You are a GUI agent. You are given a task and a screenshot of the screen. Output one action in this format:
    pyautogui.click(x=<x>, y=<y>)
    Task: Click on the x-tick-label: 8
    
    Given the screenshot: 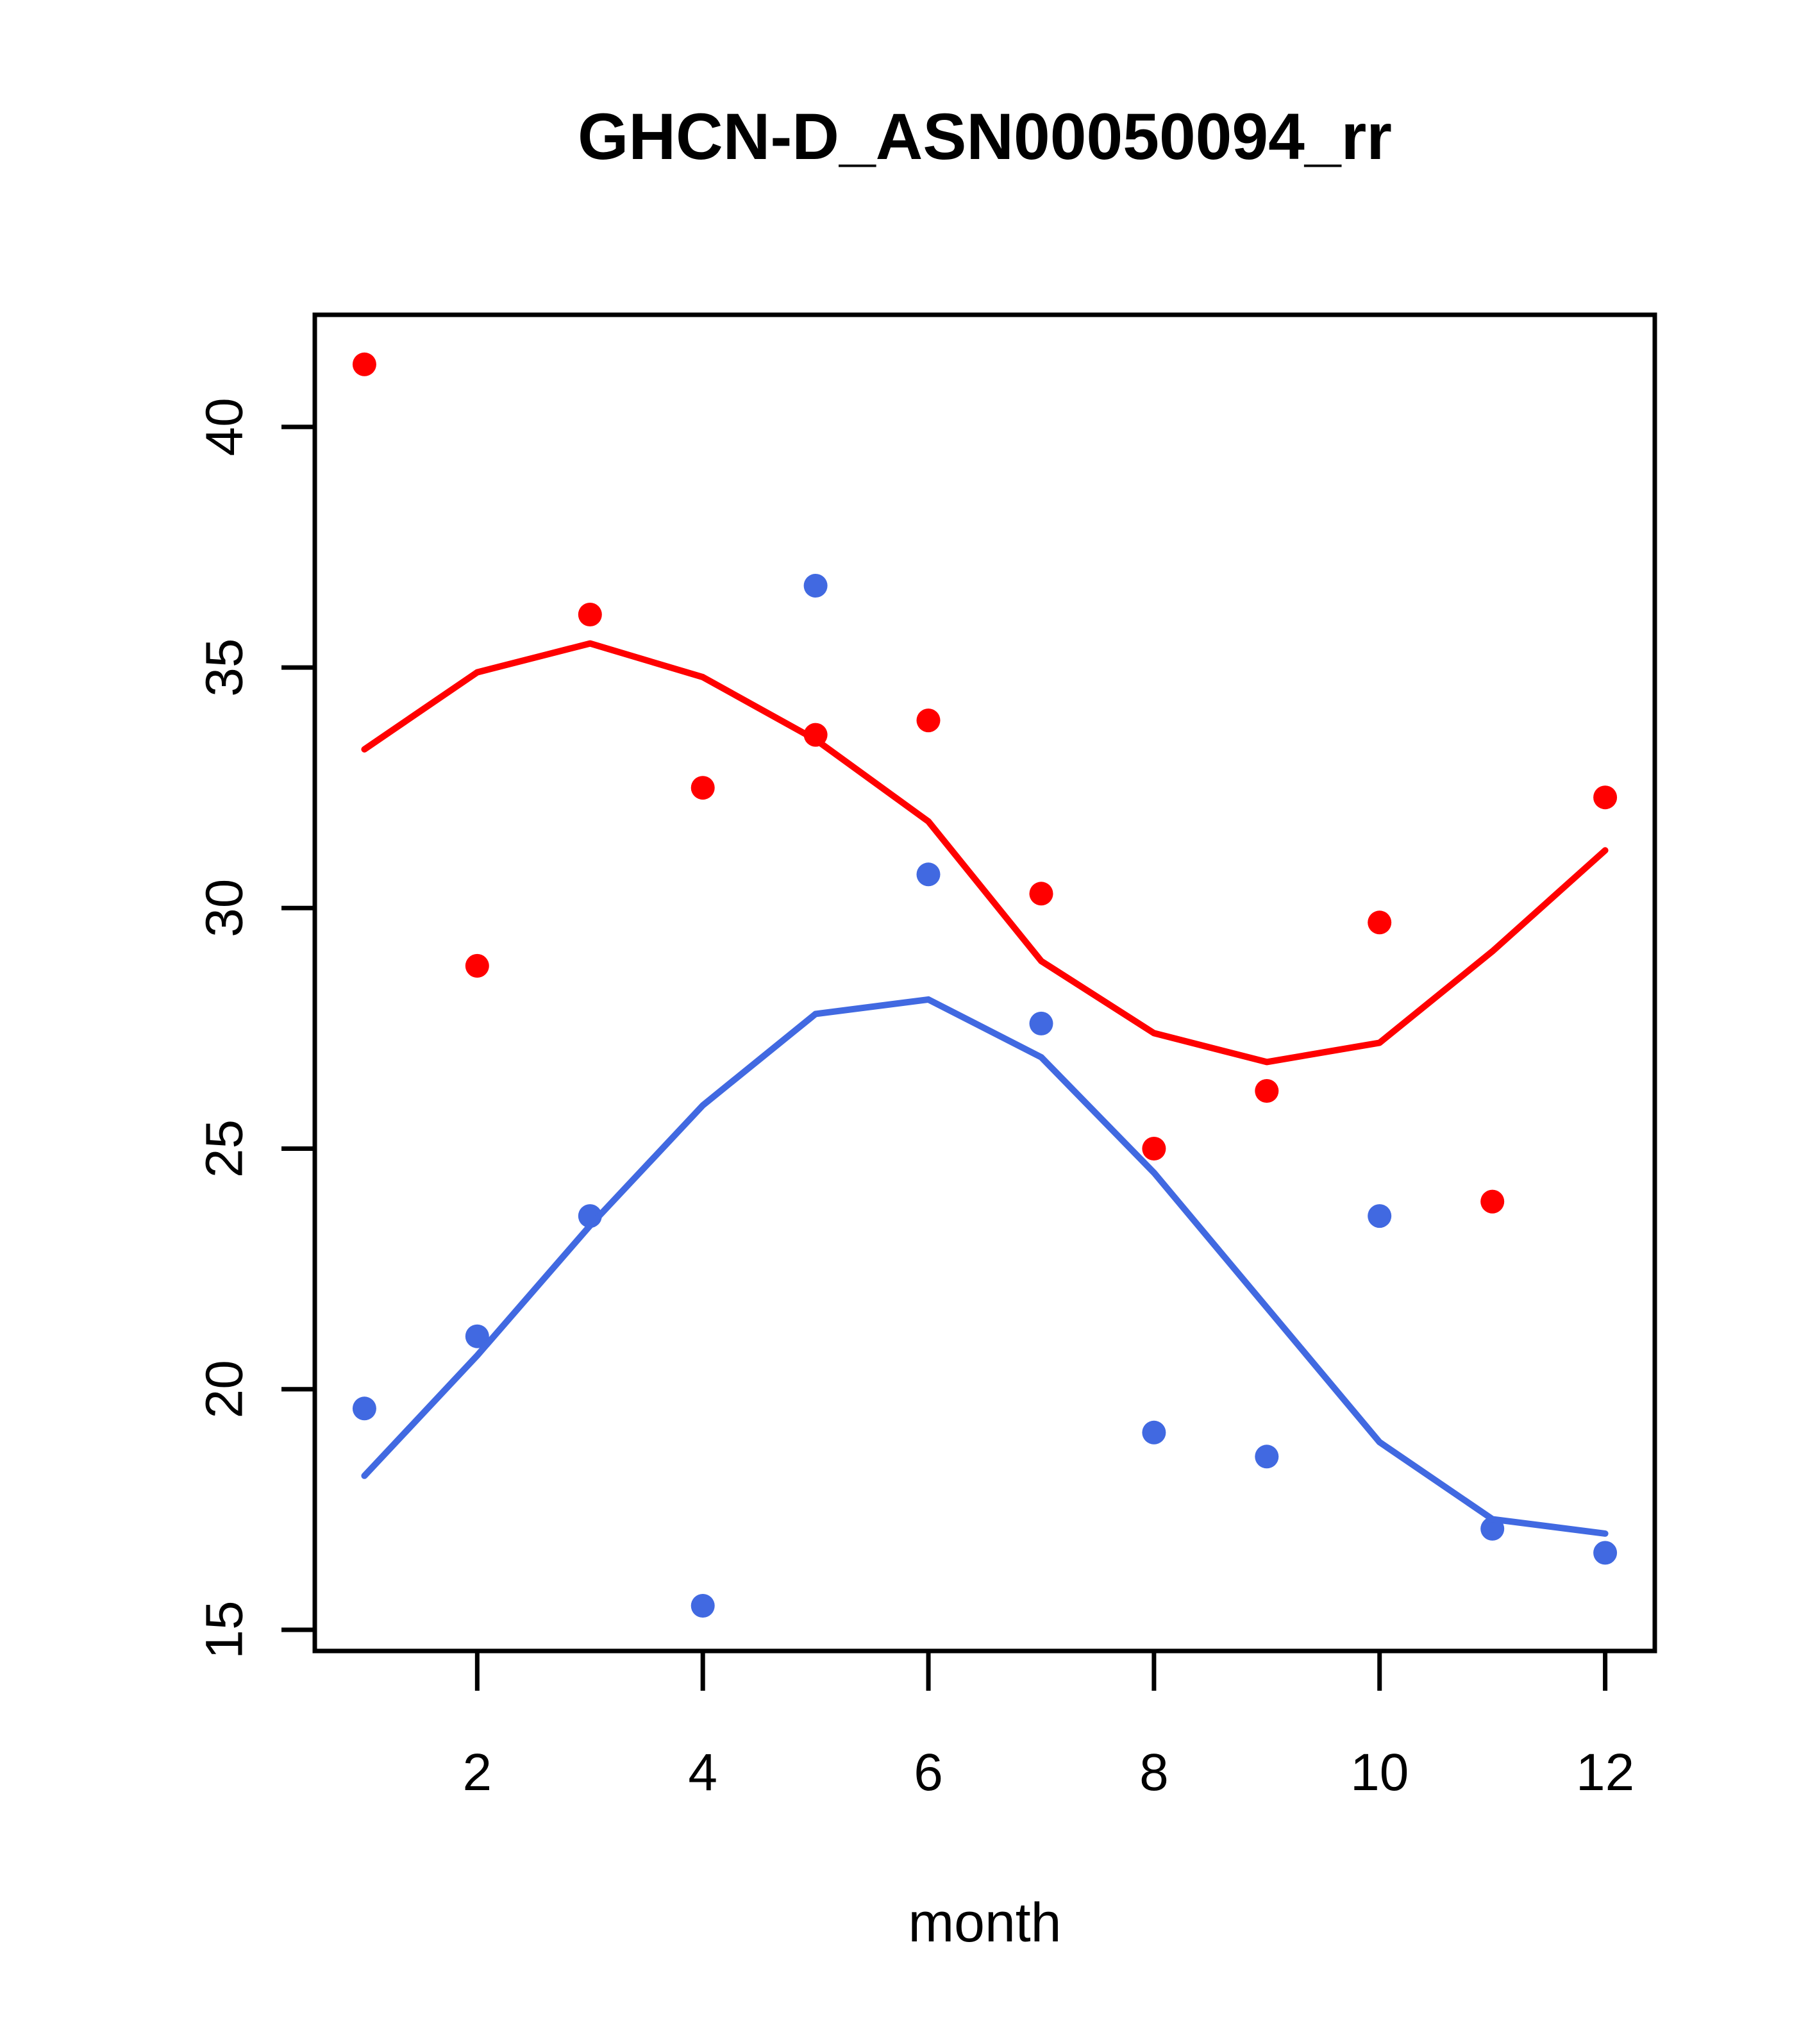 What is the action you would take?
    pyautogui.click(x=1154, y=1773)
    